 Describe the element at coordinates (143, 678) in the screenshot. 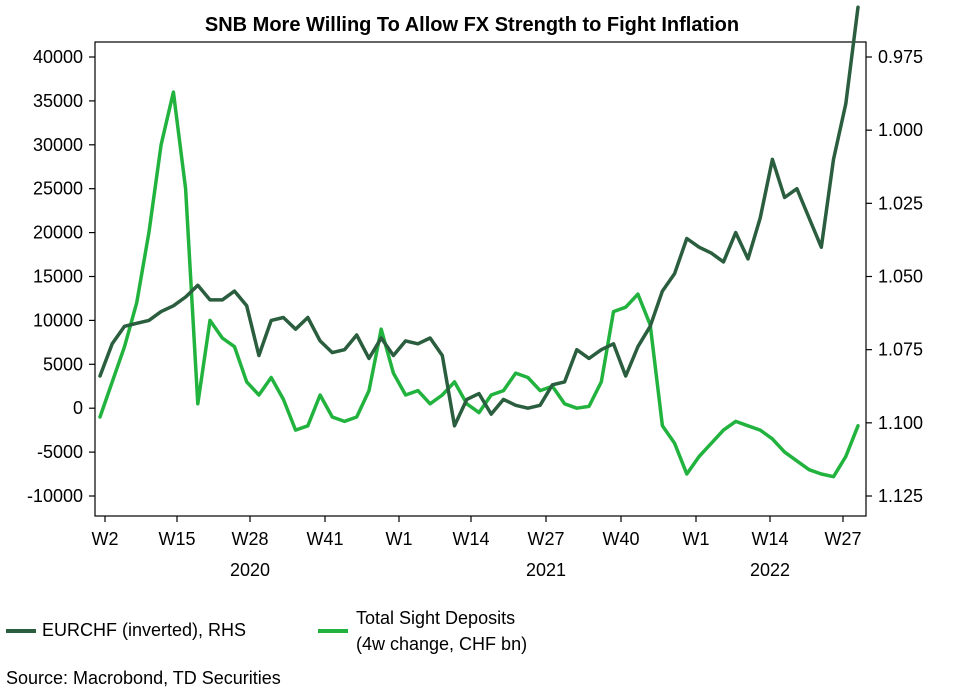

I see `source-note: Source: Macrobond, TD Securities` at that location.